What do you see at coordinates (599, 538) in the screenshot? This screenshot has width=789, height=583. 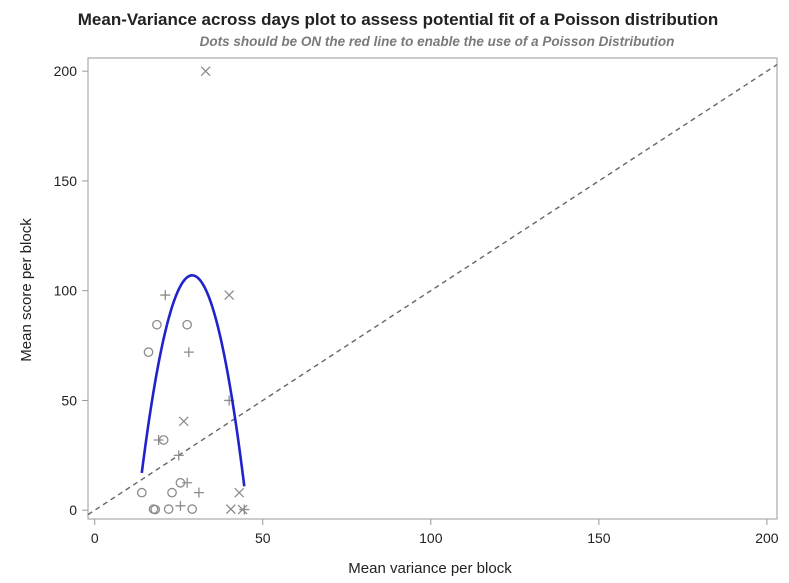 I see `x-tick-label: 150` at bounding box center [599, 538].